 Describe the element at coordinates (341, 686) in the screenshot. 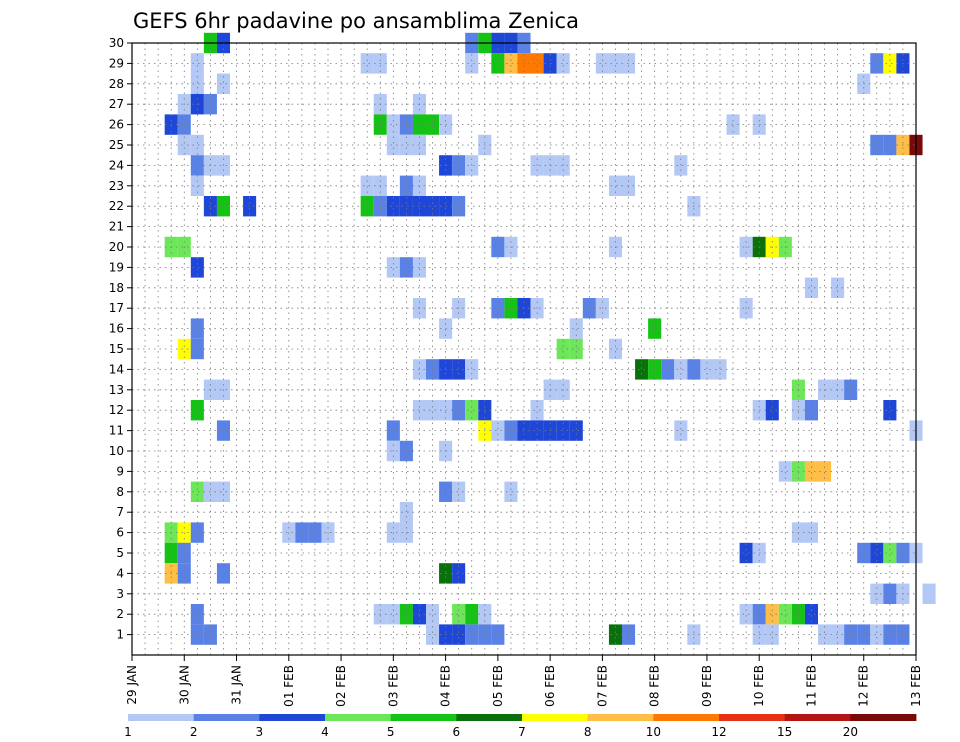

I see `x-tick-label: 02 FEB` at that location.